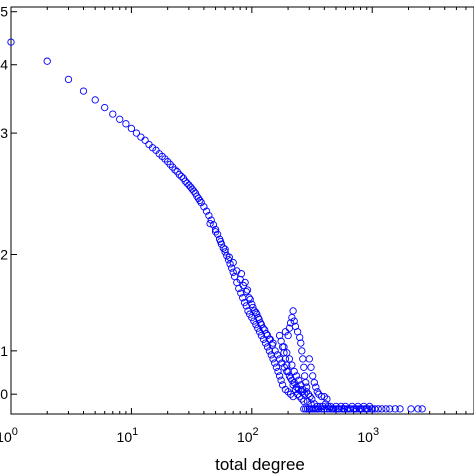 The image size is (474, 474). I want to click on x-axis-title: total degree, so click(260, 464).